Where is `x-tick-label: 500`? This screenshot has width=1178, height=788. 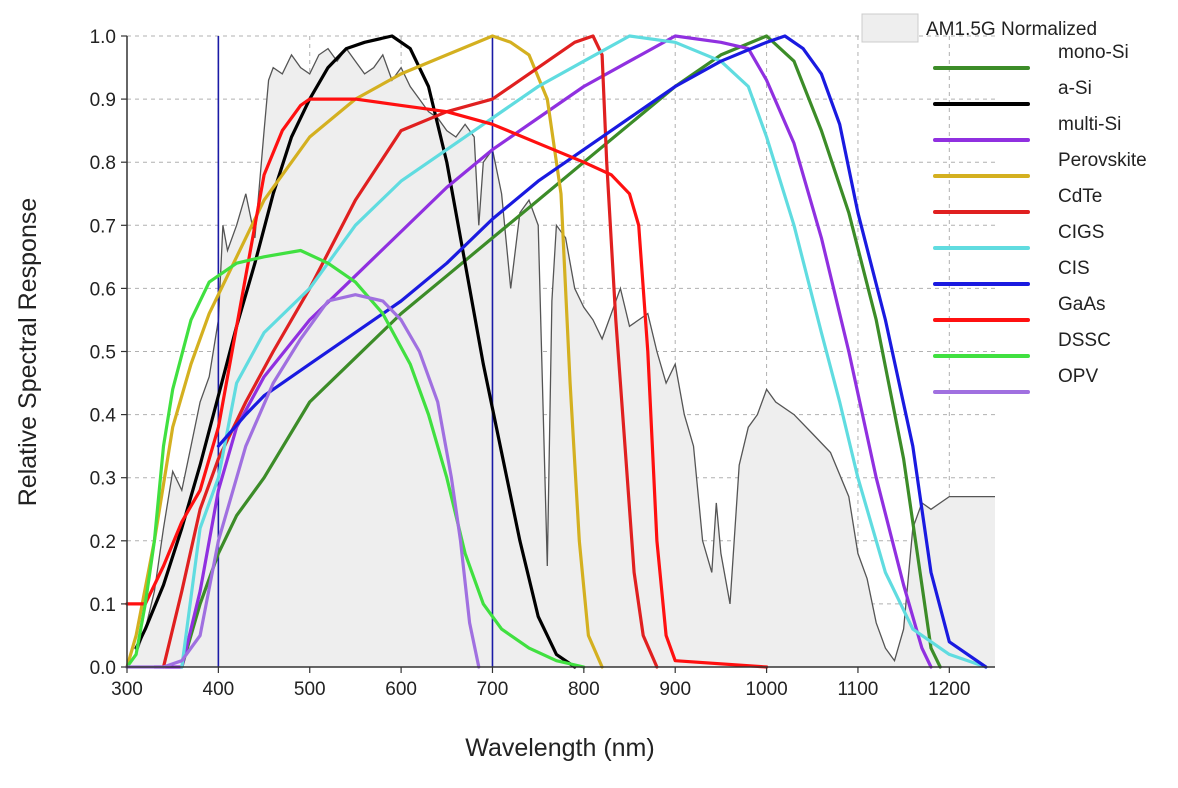
x-tick-label: 500 is located at coordinates (310, 689).